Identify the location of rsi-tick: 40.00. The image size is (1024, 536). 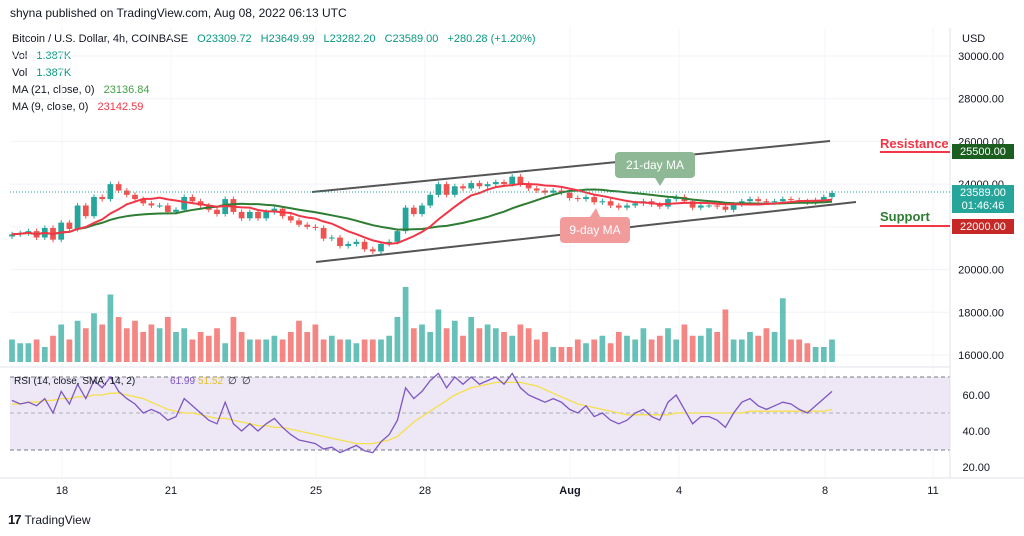
(976, 432).